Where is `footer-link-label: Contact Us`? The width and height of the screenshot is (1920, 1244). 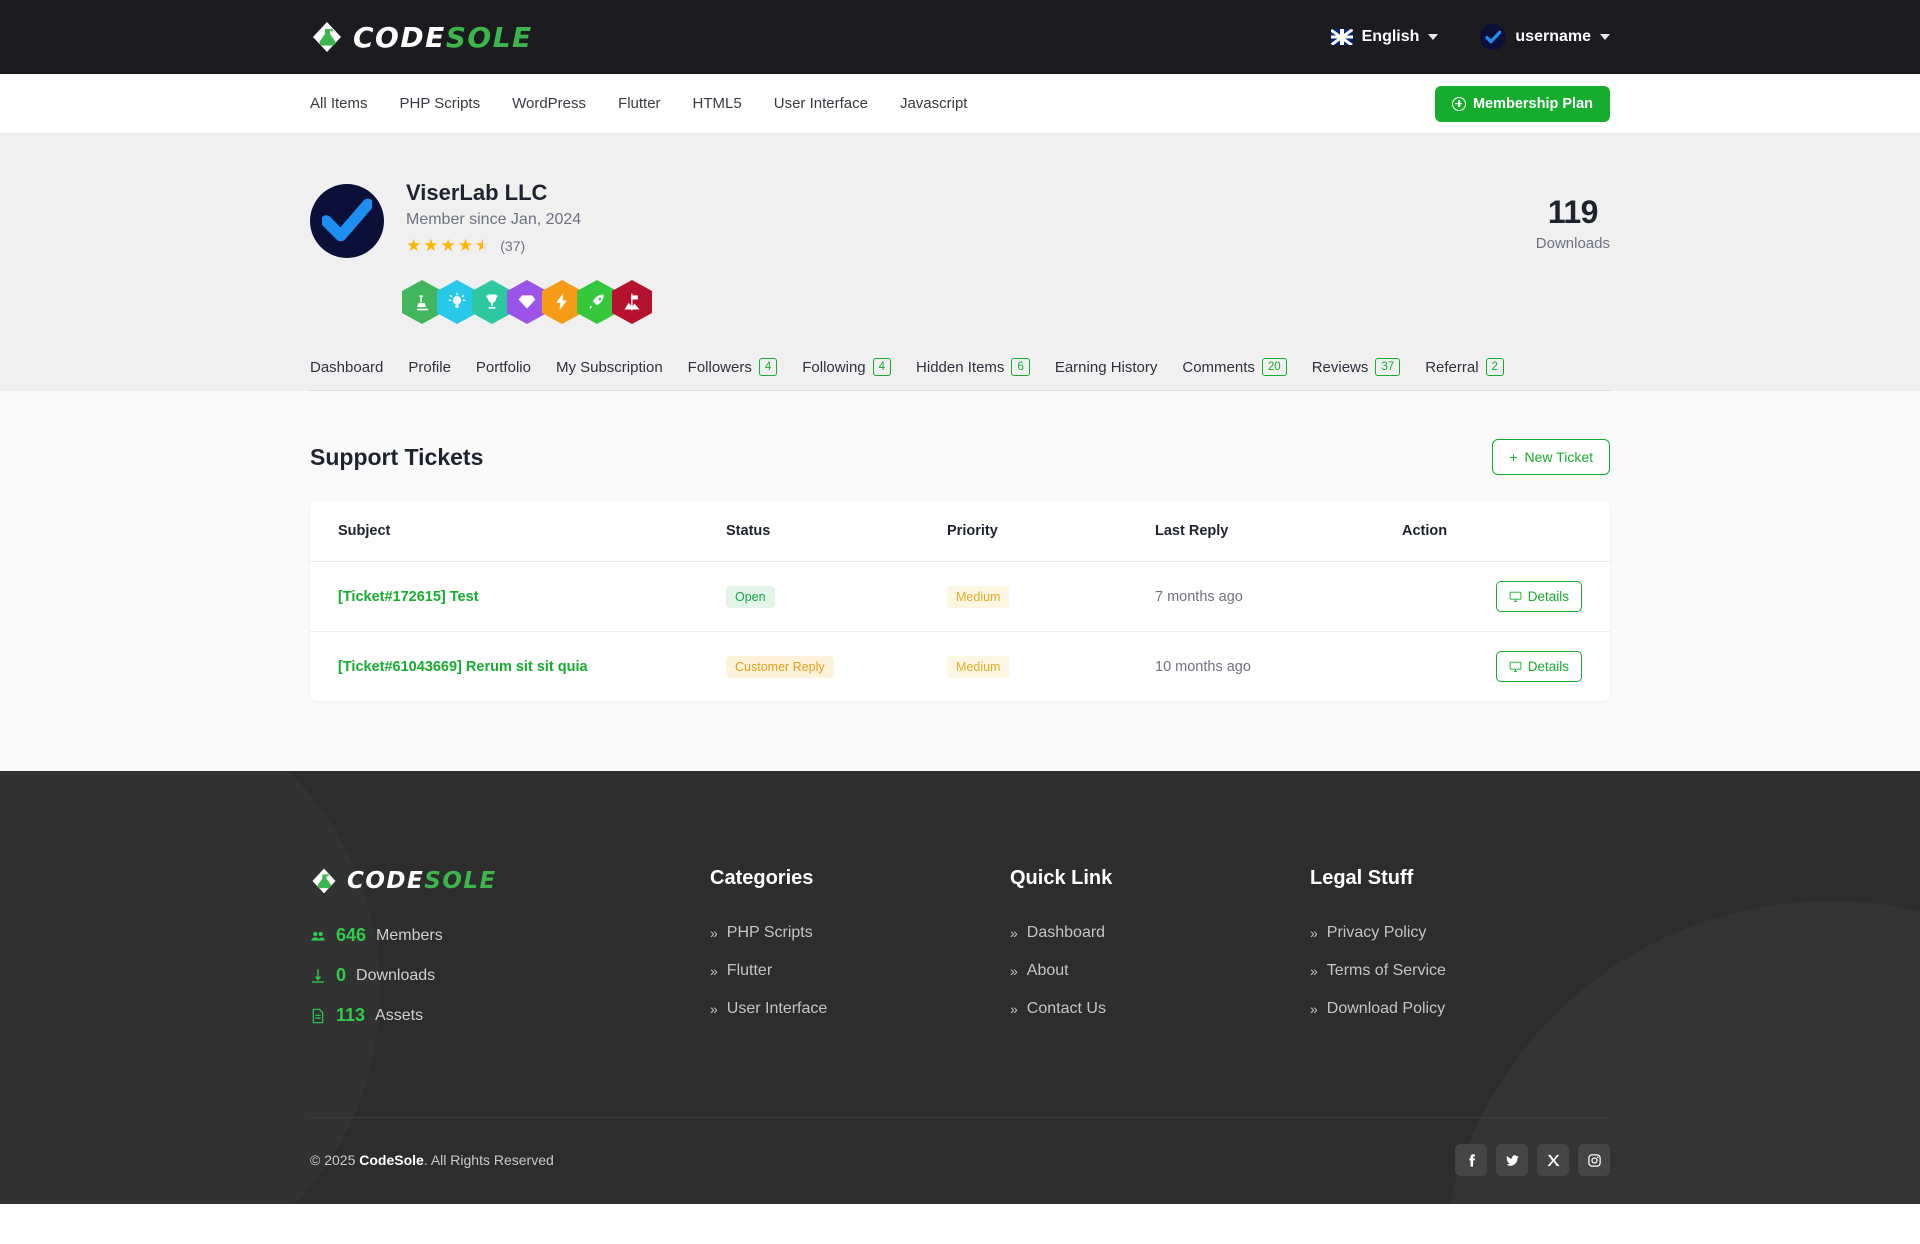
footer-link-label: Contact Us is located at coordinates (1066, 1009).